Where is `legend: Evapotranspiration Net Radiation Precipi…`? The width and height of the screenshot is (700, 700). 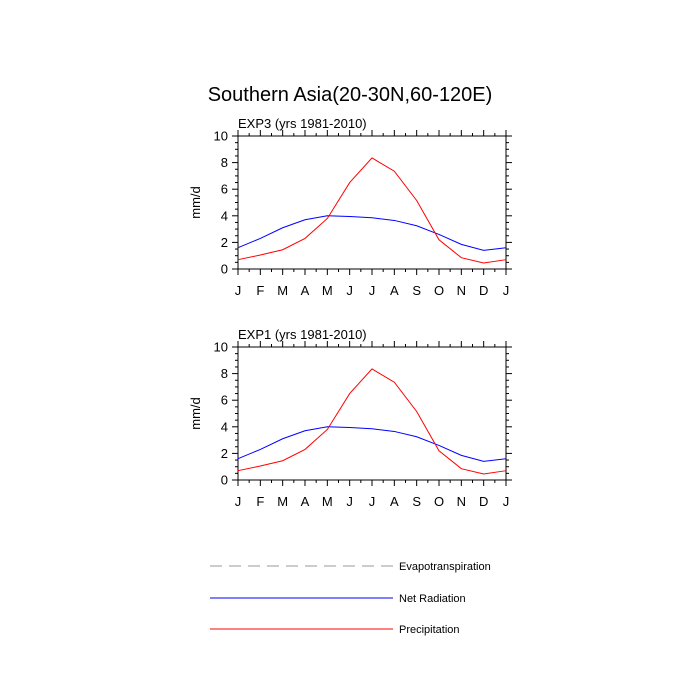
legend: Evapotranspiration Net Radiation Precipi… is located at coordinates (350, 598).